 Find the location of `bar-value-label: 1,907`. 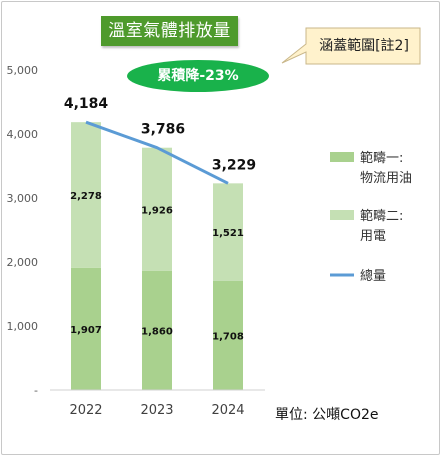

bar-value-label: 1,907 is located at coordinates (86, 330).